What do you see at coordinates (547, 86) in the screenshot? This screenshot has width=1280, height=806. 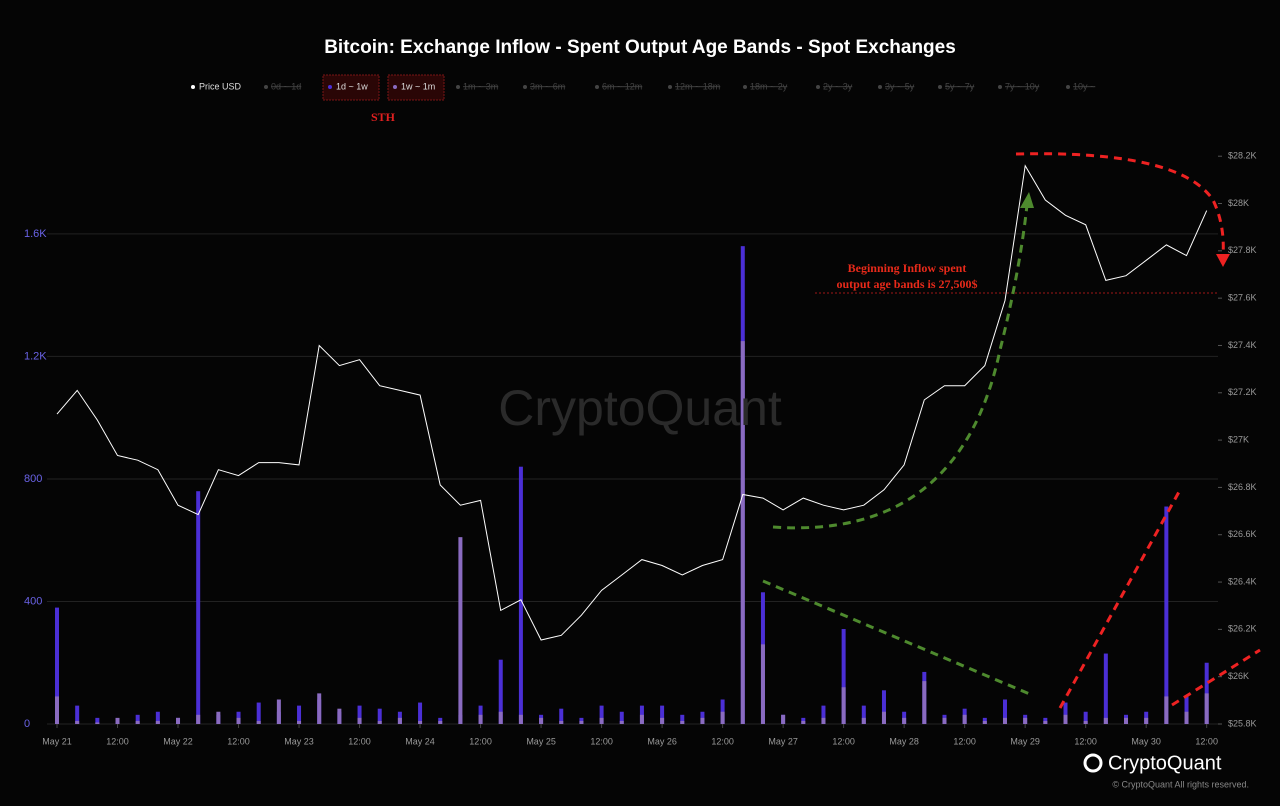 I see `legend-label: 3m ~ 6m` at bounding box center [547, 86].